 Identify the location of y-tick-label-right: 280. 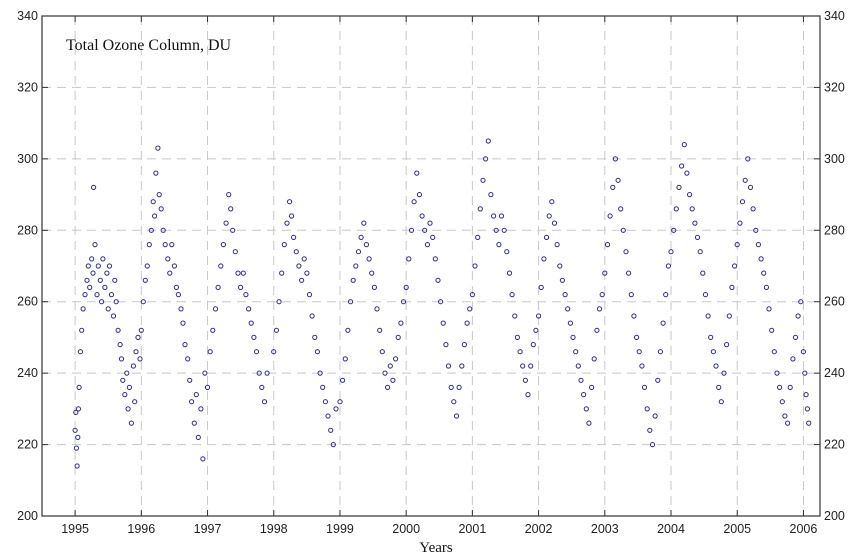
(834, 230).